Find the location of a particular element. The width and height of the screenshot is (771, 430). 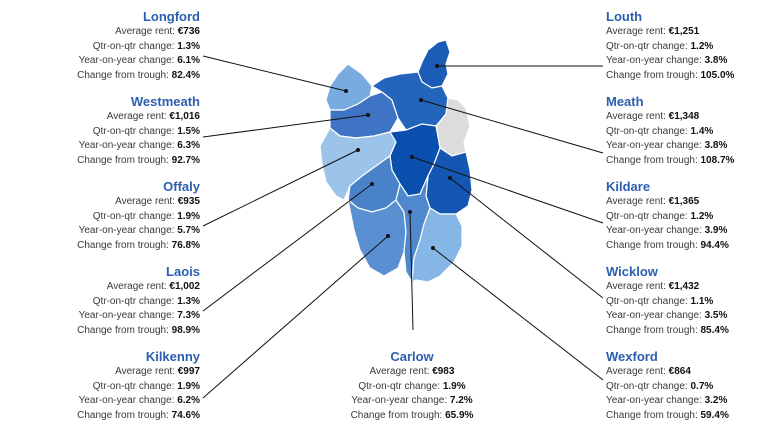

yoy-row: Year-on-year change: 3.8% is located at coordinates (667, 60).